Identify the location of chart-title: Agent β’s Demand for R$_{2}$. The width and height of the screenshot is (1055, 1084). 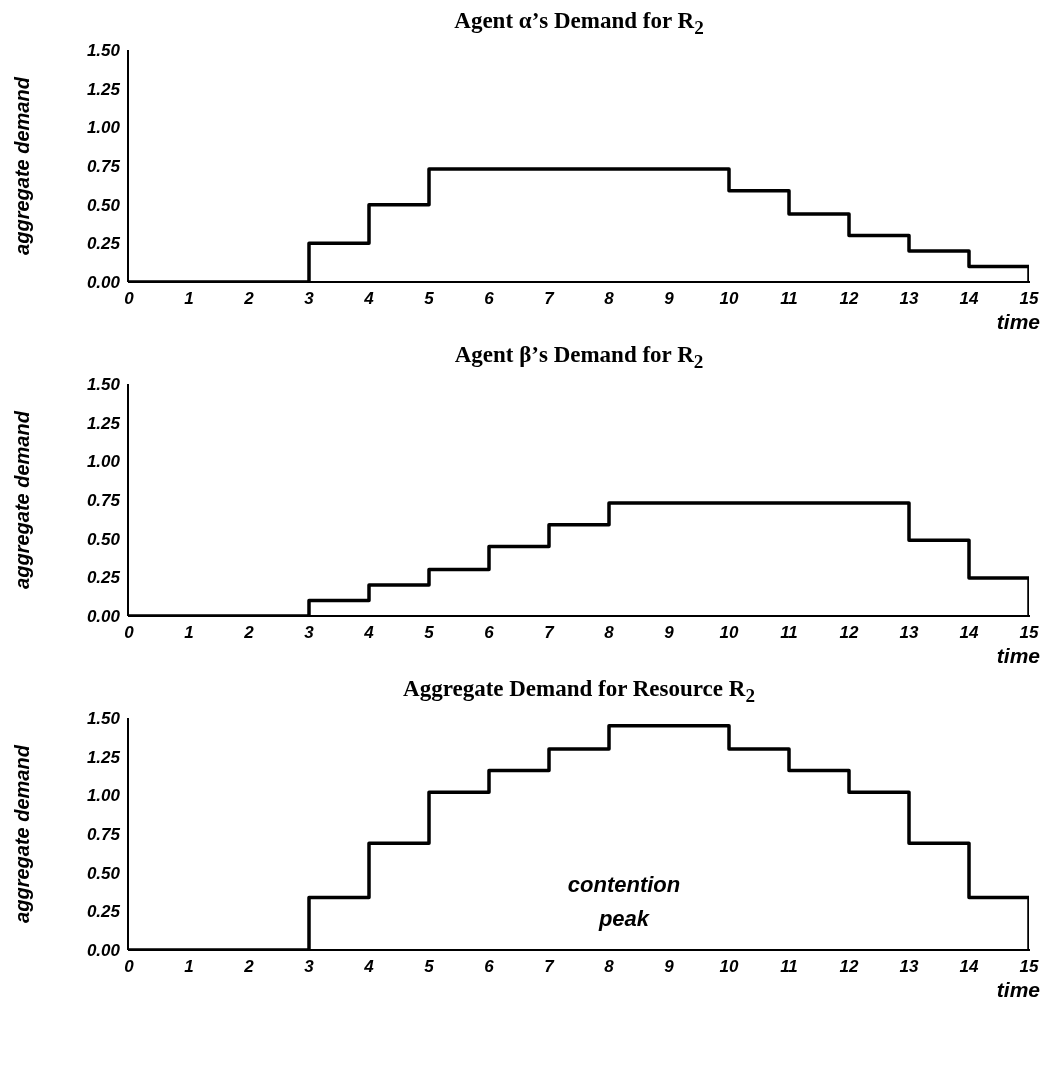
(579, 358).